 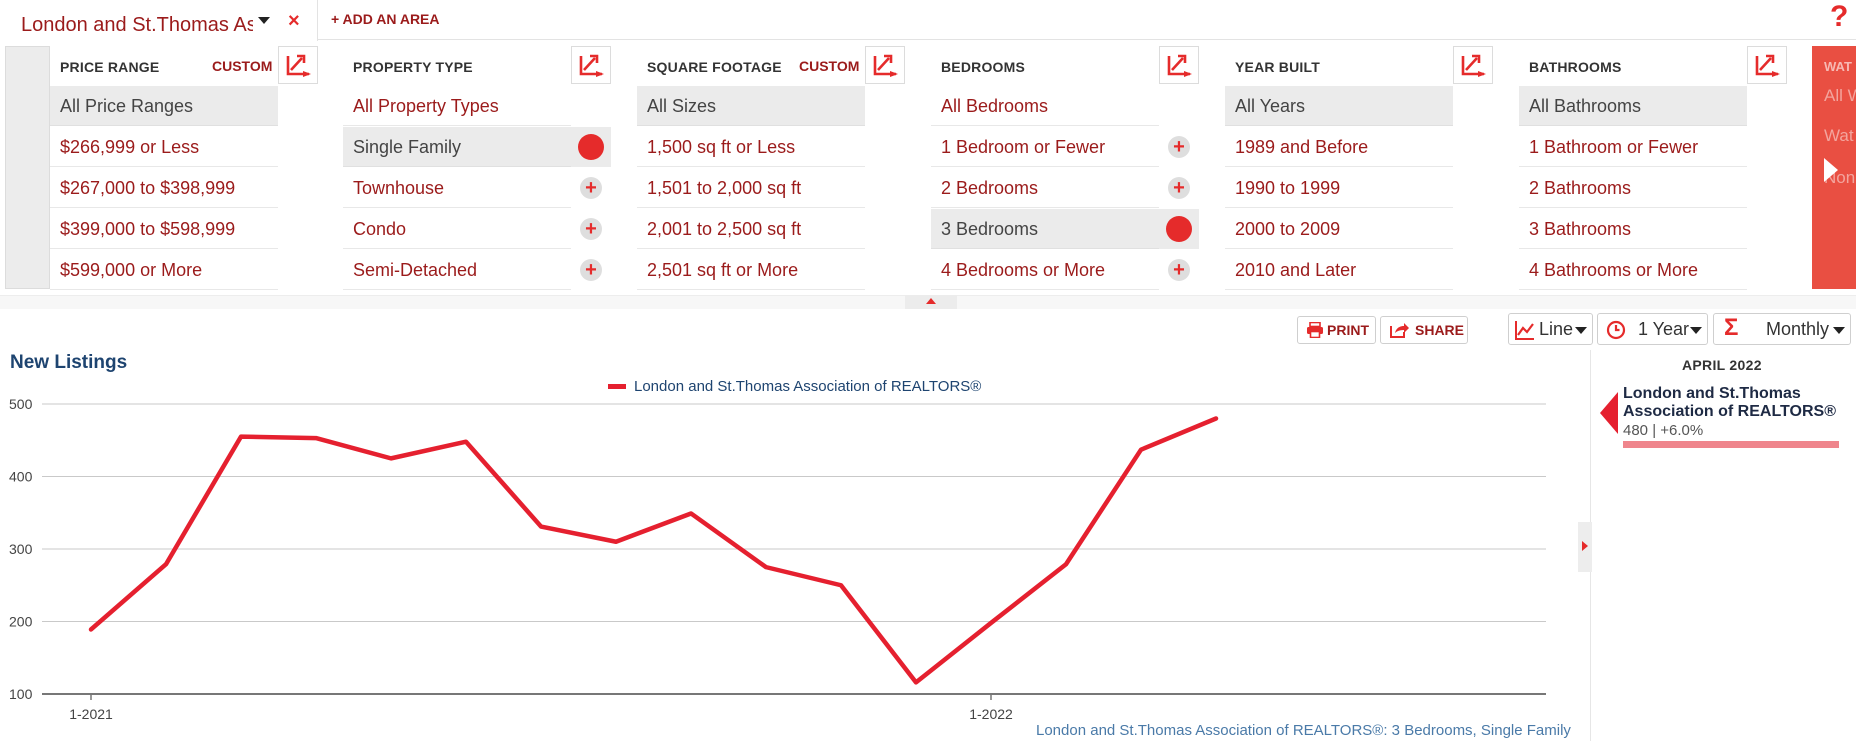 I want to click on share-button: SHARE, so click(x=1424, y=330).